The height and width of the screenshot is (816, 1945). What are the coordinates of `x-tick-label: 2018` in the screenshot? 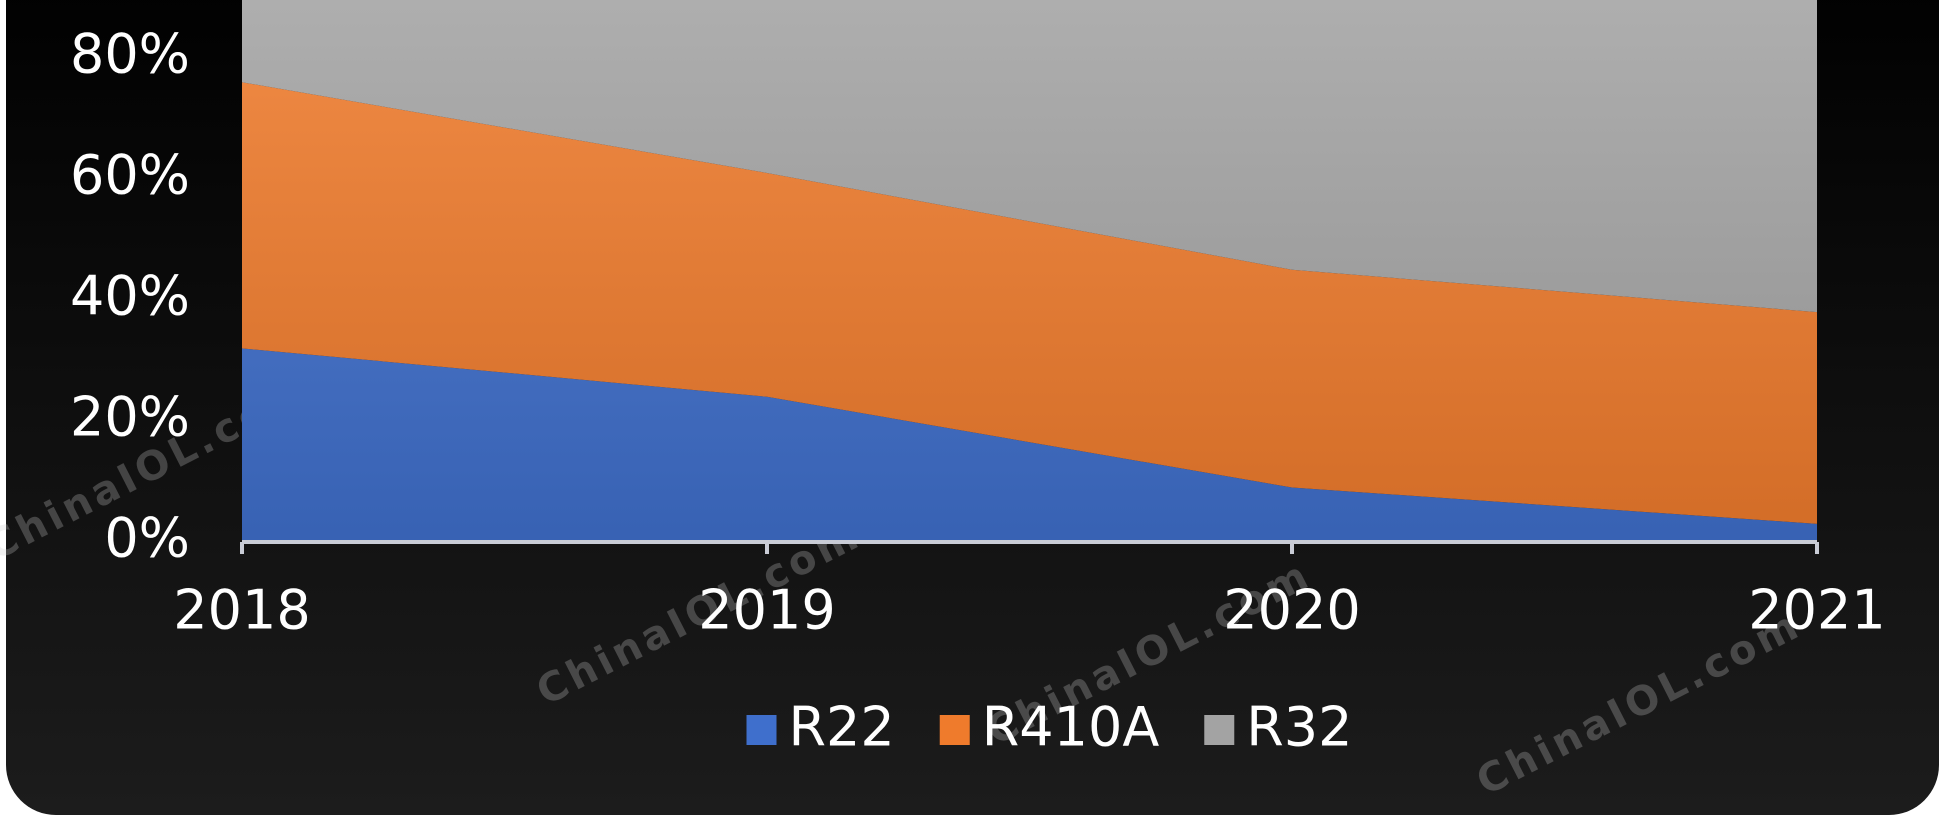 It's located at (241, 610).